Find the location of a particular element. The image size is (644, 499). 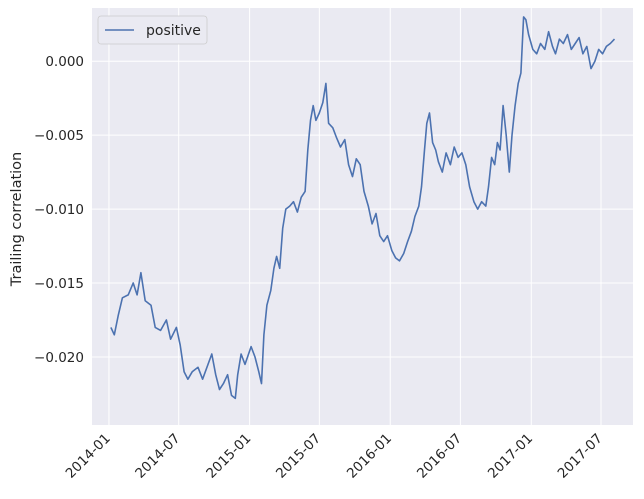

y-axis-ticks: 0.000 −0.005 −0.010 −0.015 −0.020 is located at coordinates (59, 210).